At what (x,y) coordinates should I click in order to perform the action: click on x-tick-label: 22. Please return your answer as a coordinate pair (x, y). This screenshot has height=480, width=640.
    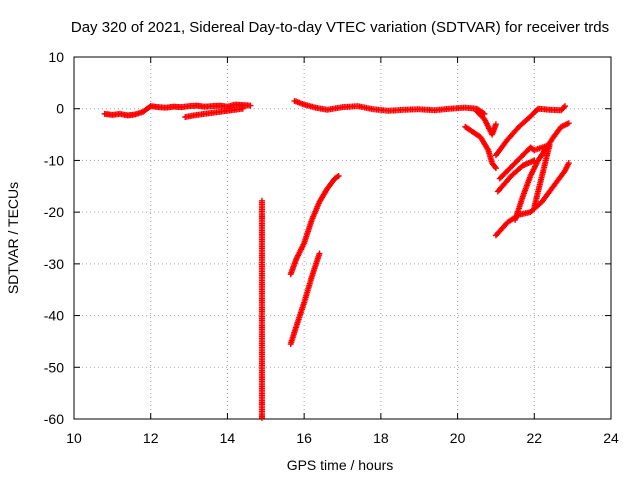
    Looking at the image, I should click on (534, 438).